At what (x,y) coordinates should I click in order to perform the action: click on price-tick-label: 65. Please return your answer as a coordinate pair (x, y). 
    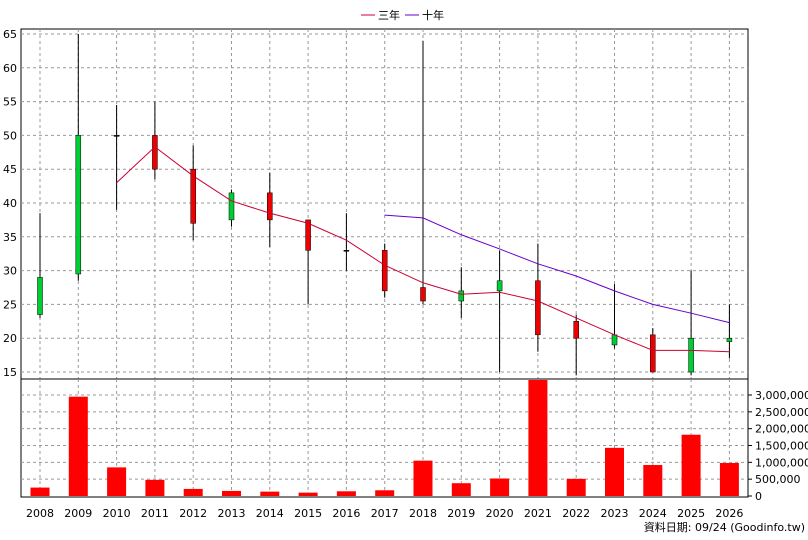
    Looking at the image, I should click on (10, 34).